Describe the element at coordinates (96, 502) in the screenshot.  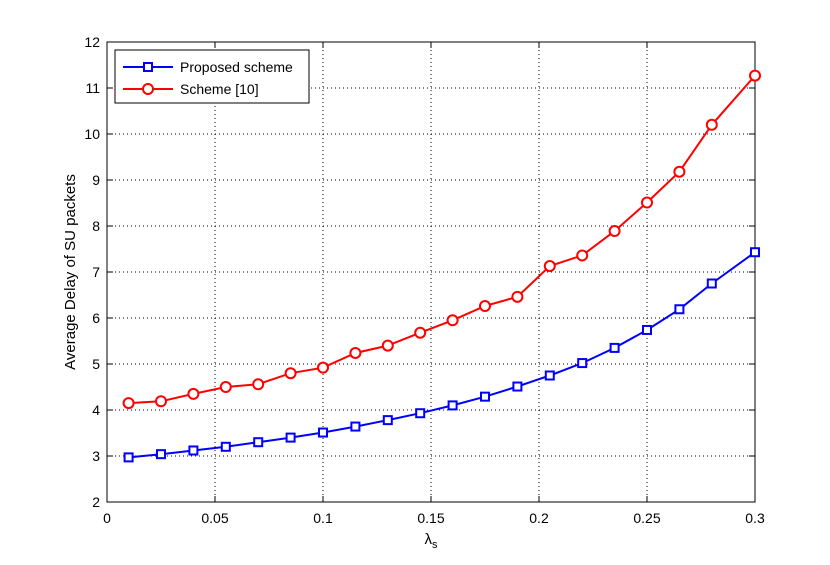
I see `y-tick-label: 2` at that location.